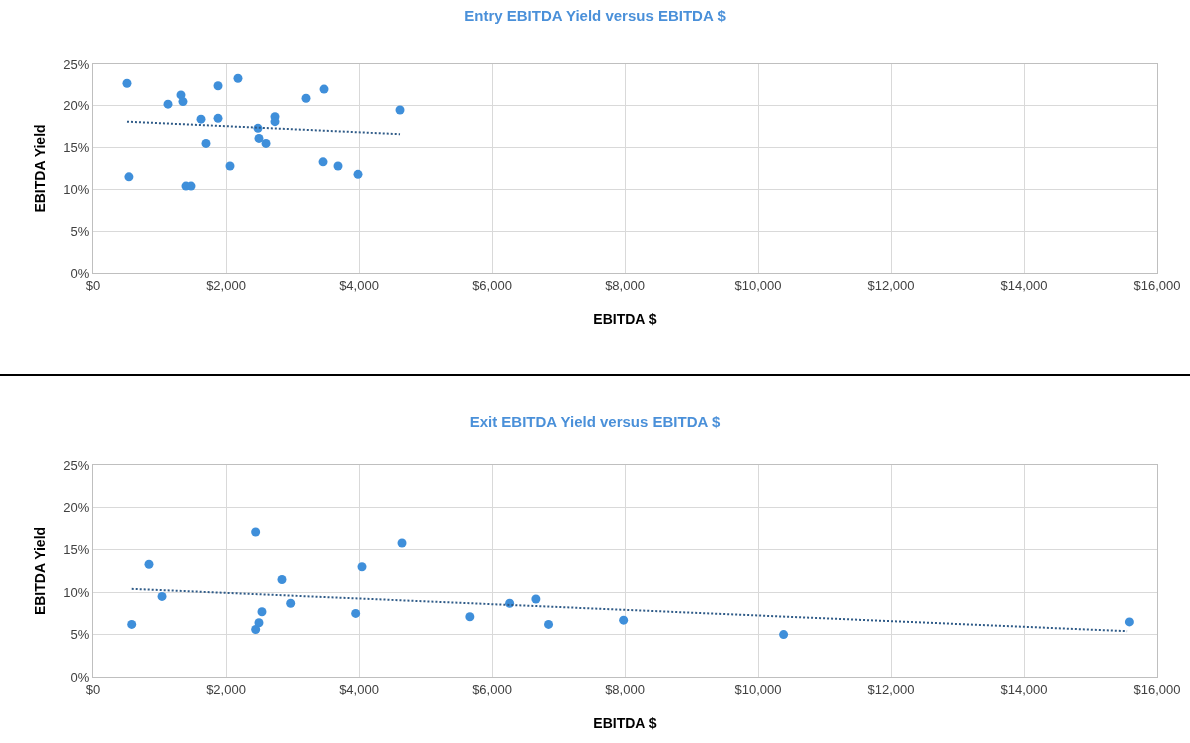  What do you see at coordinates (595, 15) in the screenshot?
I see `chart-title: Entry EBITDA Yield versus EBITDA $` at bounding box center [595, 15].